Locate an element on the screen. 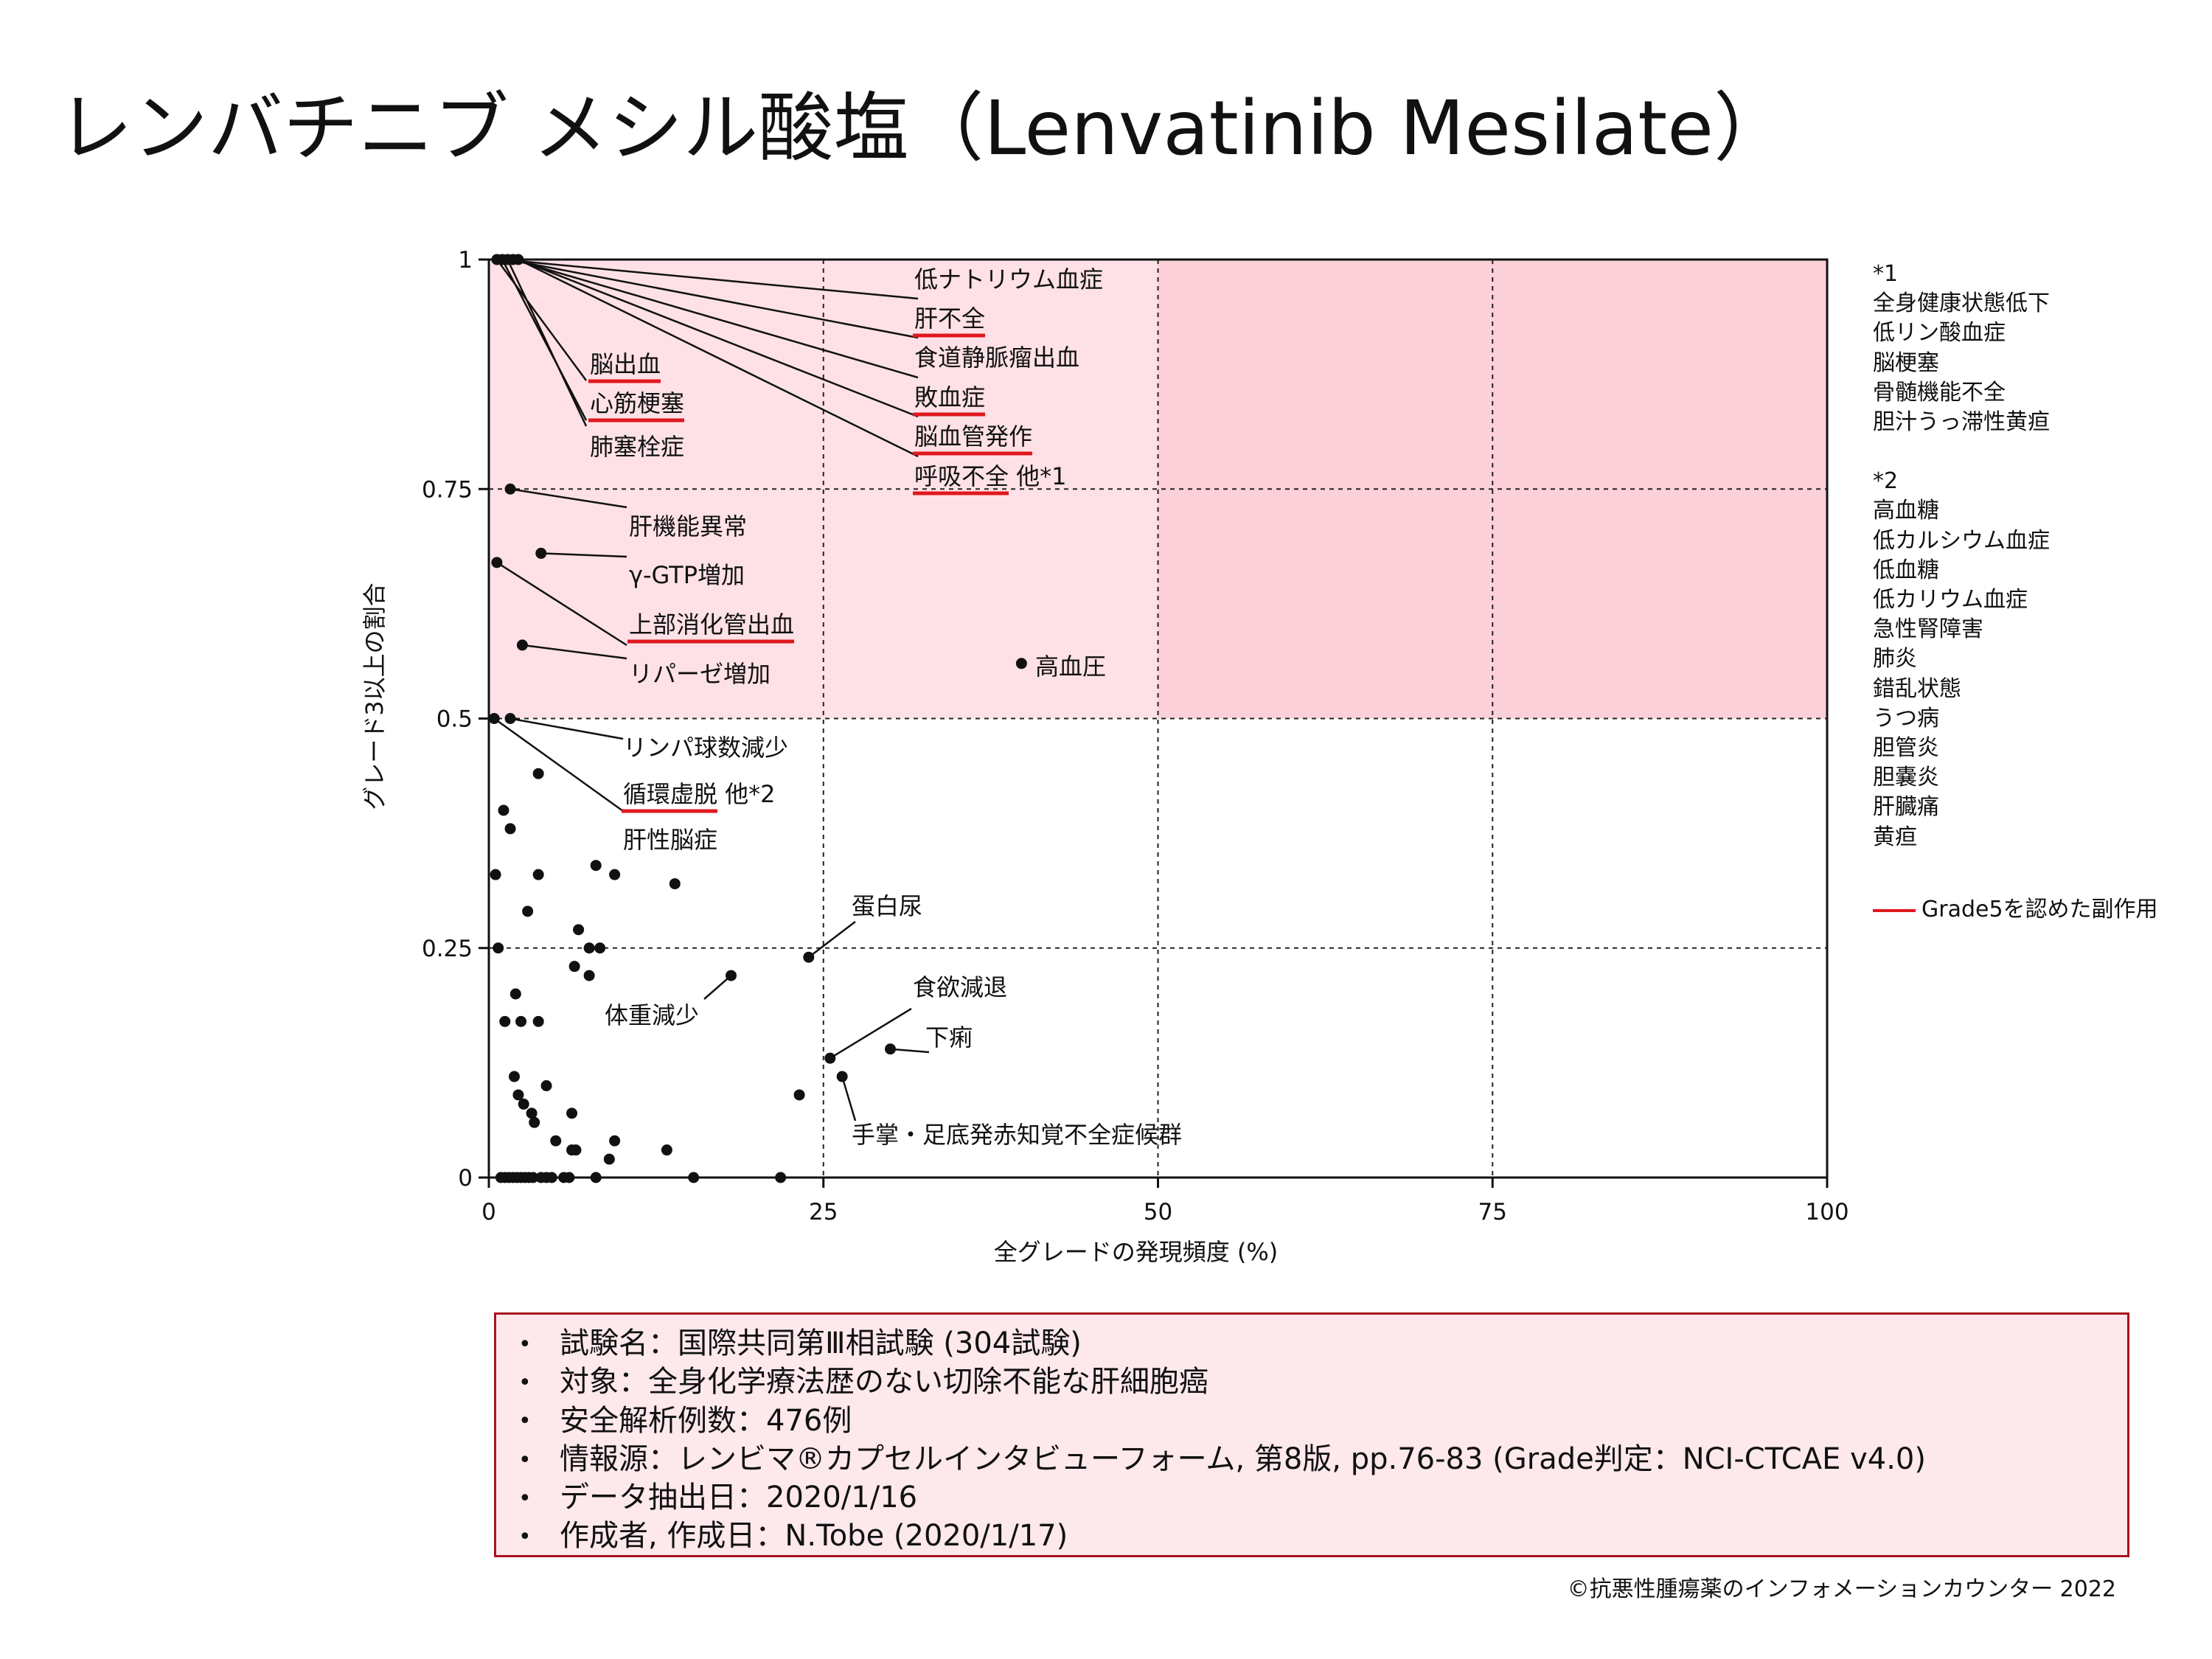  grade5-legend: Grade5を認めた副作用 is located at coordinates (2015, 907).